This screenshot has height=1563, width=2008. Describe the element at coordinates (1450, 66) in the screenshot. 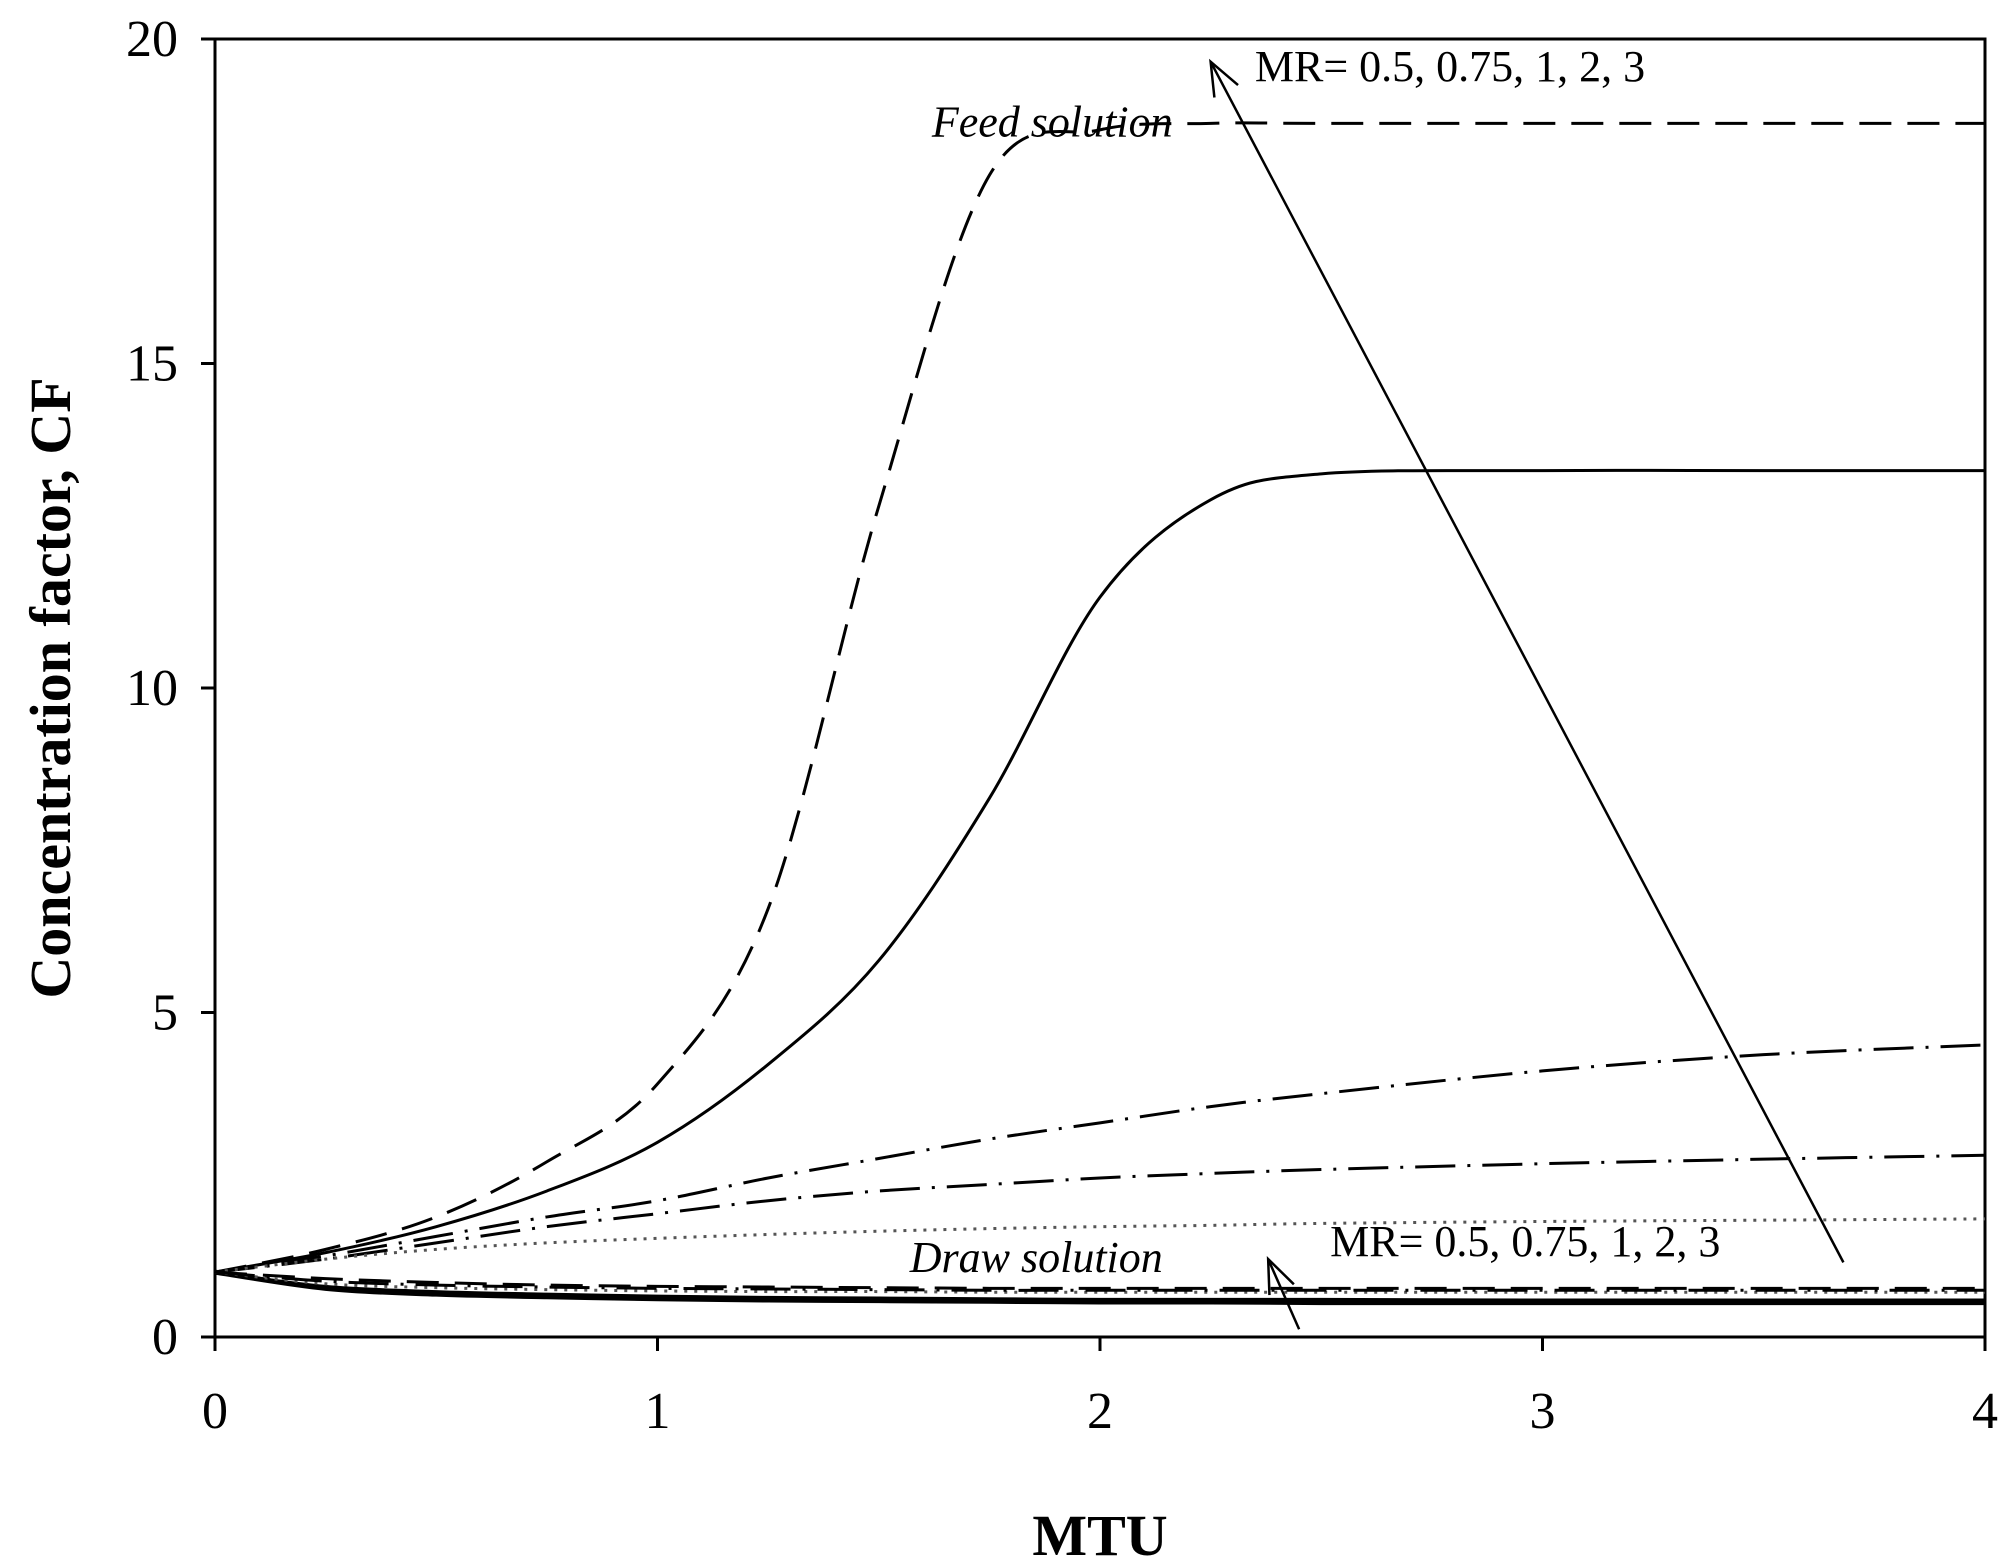

I see `annotation-feed-mr: MR= 0.5, 0.75, 1, 2, 3` at that location.